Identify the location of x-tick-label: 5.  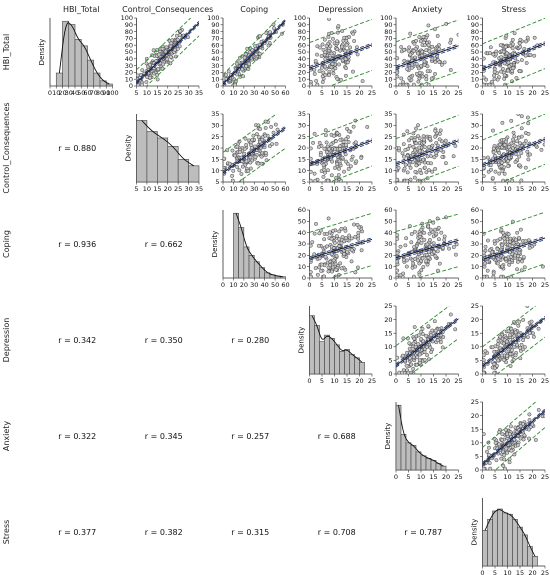
(322, 381).